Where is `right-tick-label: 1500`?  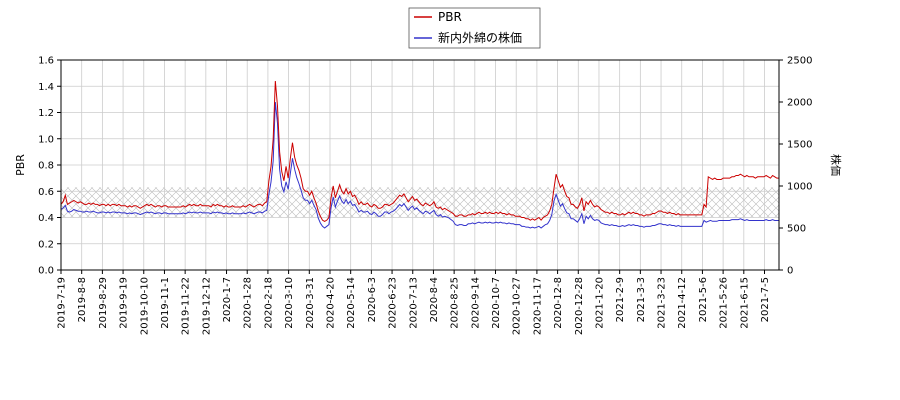 right-tick-label: 1500 is located at coordinates (799, 145).